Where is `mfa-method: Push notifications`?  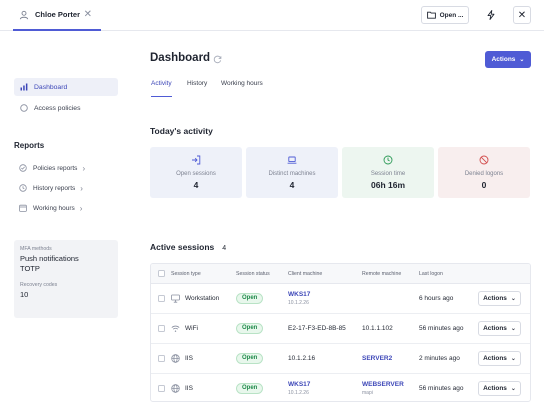 mfa-method: Push notifications is located at coordinates (49, 258).